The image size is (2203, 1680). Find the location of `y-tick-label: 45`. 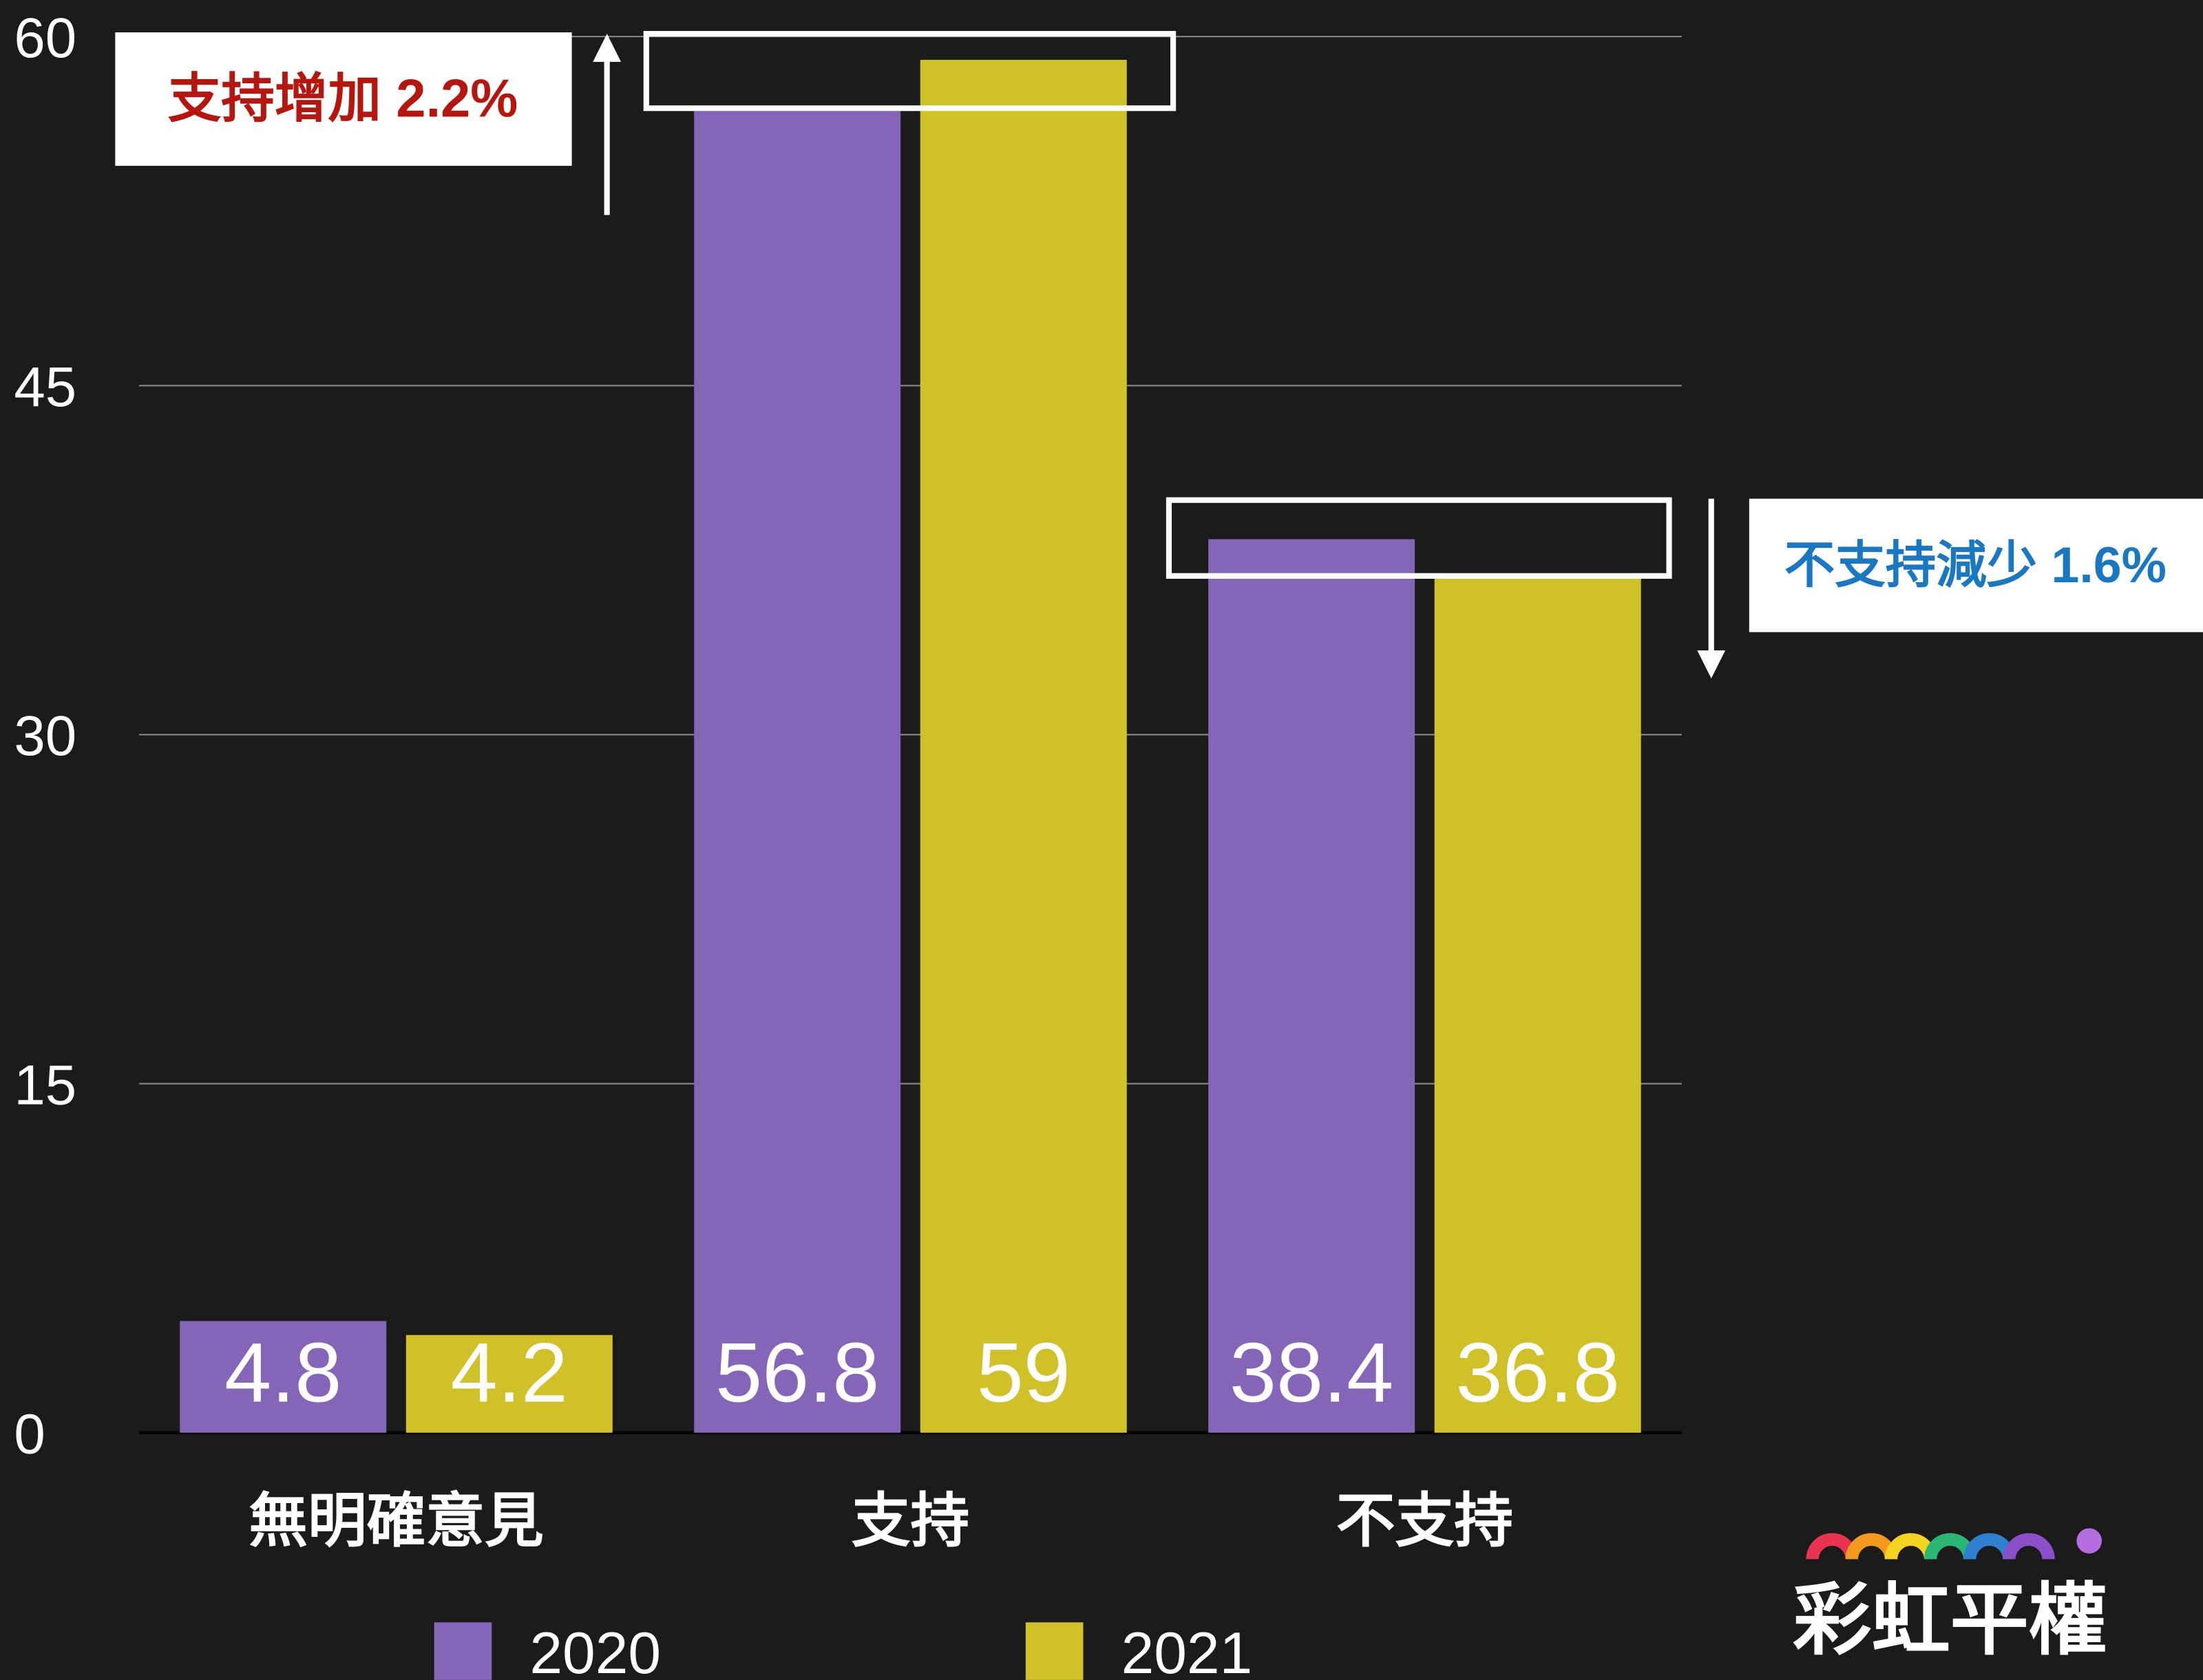

y-tick-label: 45 is located at coordinates (45, 387).